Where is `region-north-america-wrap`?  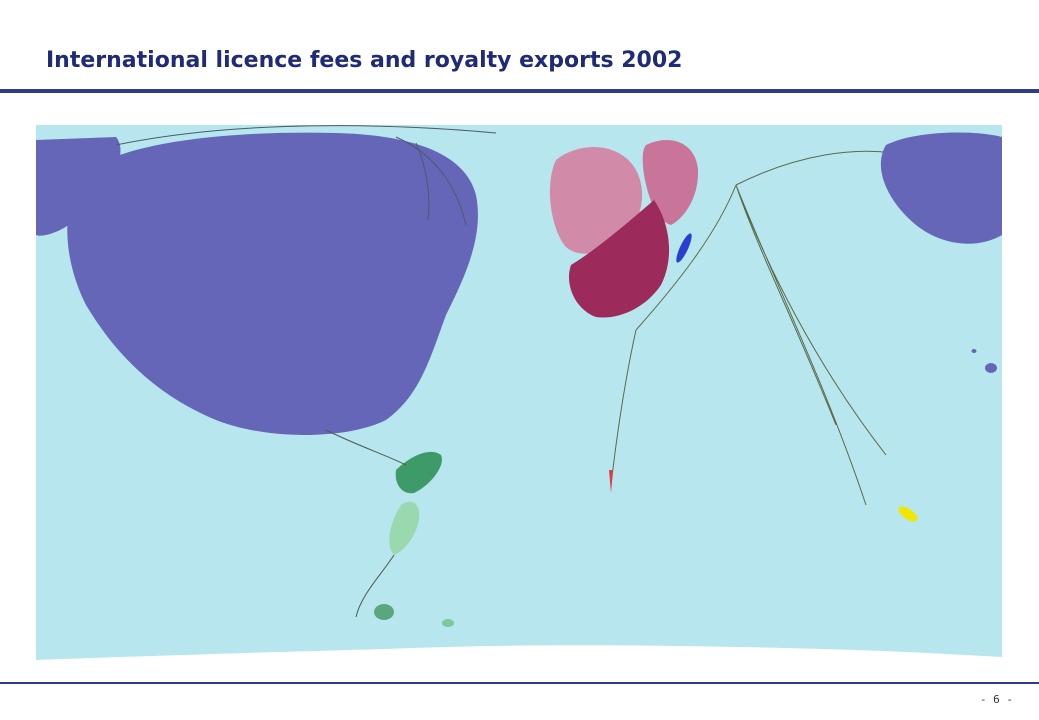
region-north-america-wrap is located at coordinates (78, 186).